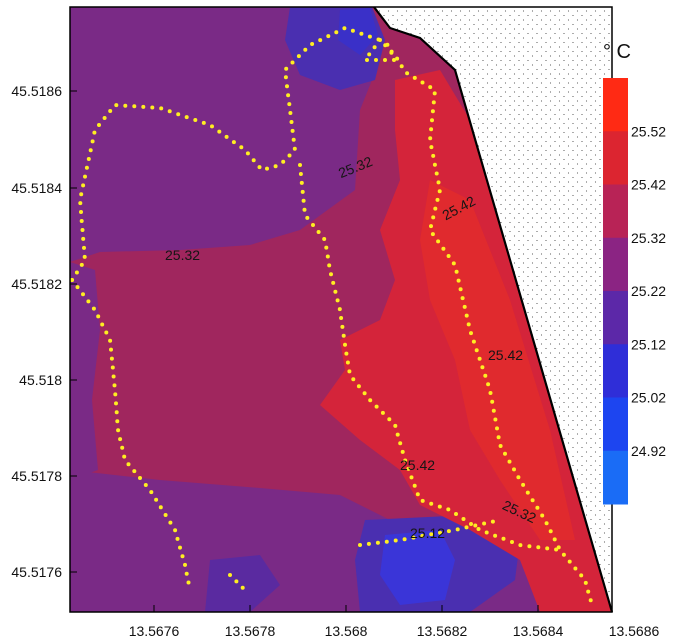 The height and width of the screenshot is (641, 690). I want to click on colorbar-label: 25.12, so click(648, 344).